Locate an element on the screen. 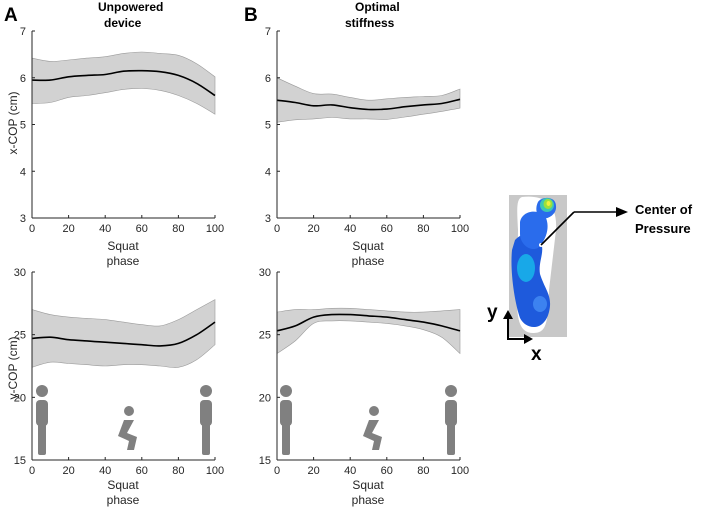  heatmap-blob-toe-peak is located at coordinates (548, 203).